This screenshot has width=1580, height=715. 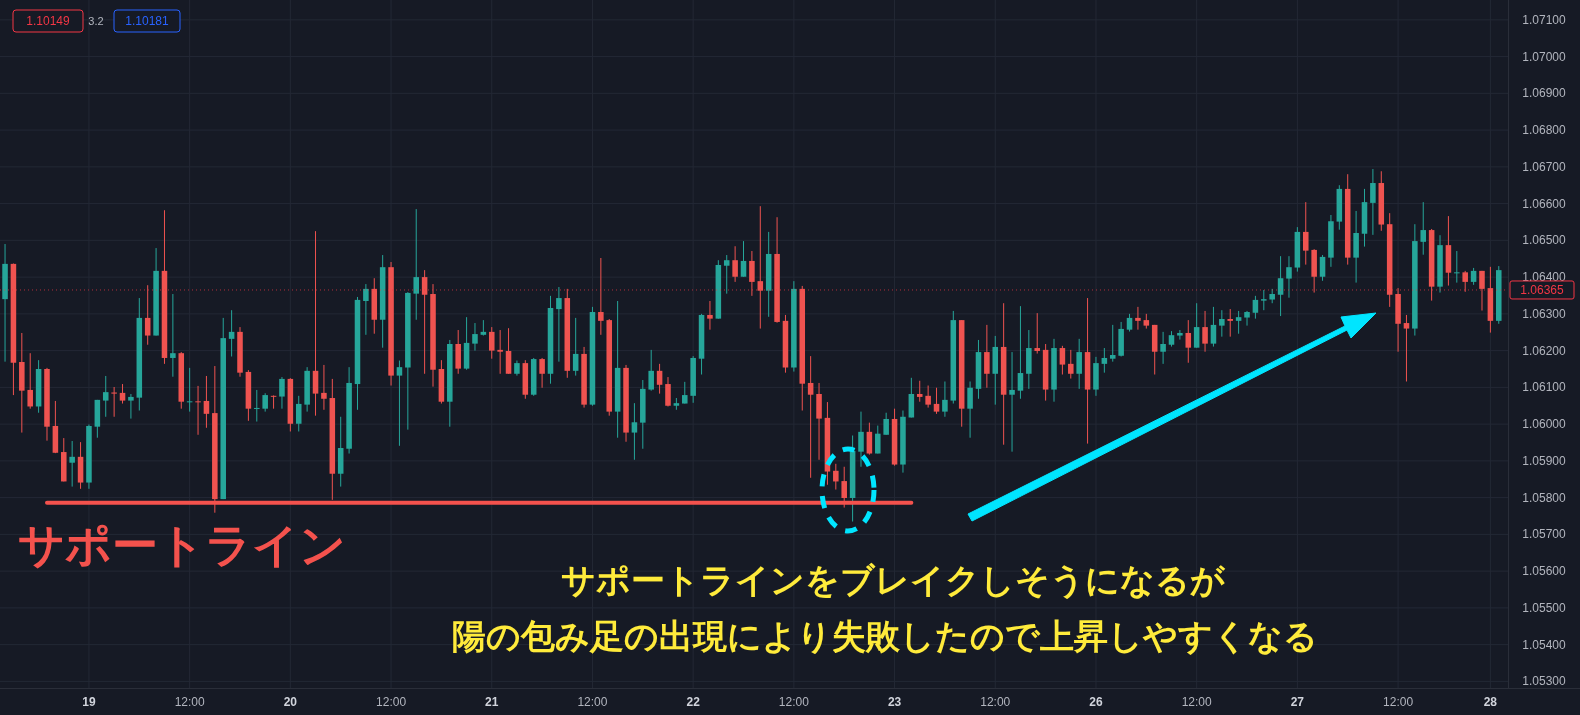 What do you see at coordinates (290, 702) in the screenshot?
I see `x-tick-label: 20` at bounding box center [290, 702].